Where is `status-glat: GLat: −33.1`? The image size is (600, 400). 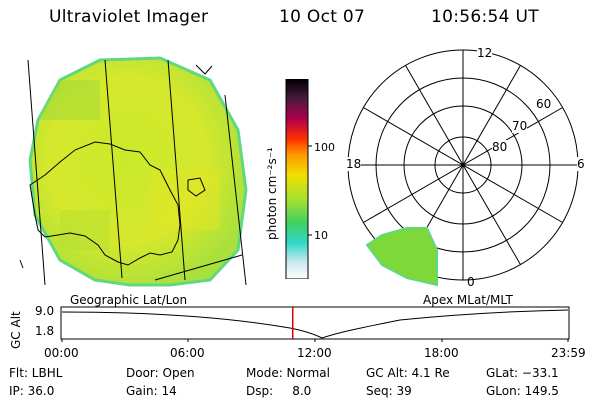
status-glat: GLat: −33.1 is located at coordinates (522, 373).